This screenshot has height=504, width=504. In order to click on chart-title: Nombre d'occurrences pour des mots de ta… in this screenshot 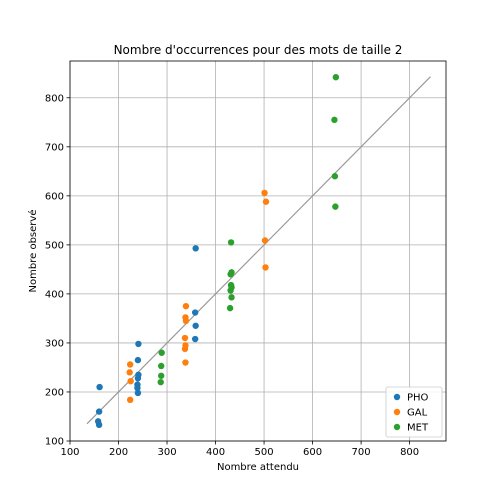, I will do `click(258, 50)`.